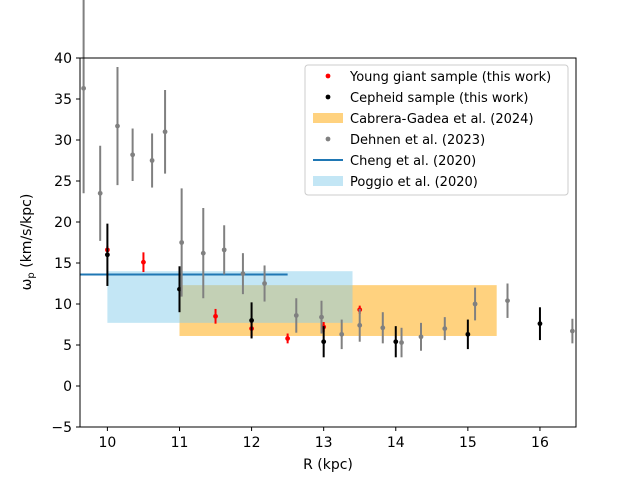 This screenshot has width=640, height=480. Describe the element at coordinates (439, 98) in the screenshot. I see `legend-label: Cepheid sample (this work)` at that location.